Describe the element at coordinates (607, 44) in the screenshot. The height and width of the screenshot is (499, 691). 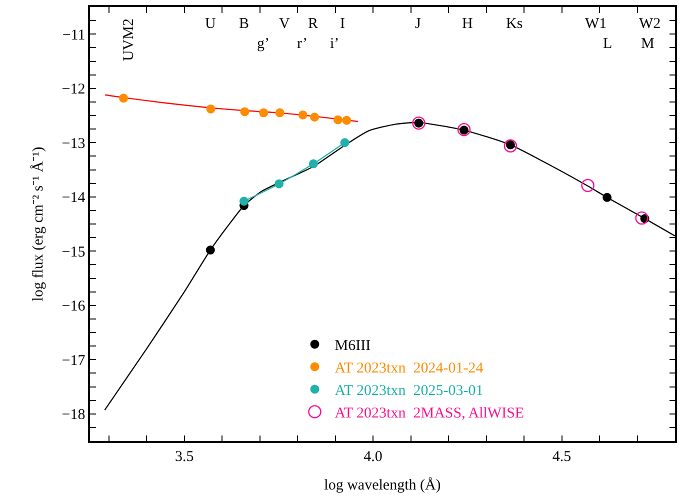
I see `annotation: L` at that location.